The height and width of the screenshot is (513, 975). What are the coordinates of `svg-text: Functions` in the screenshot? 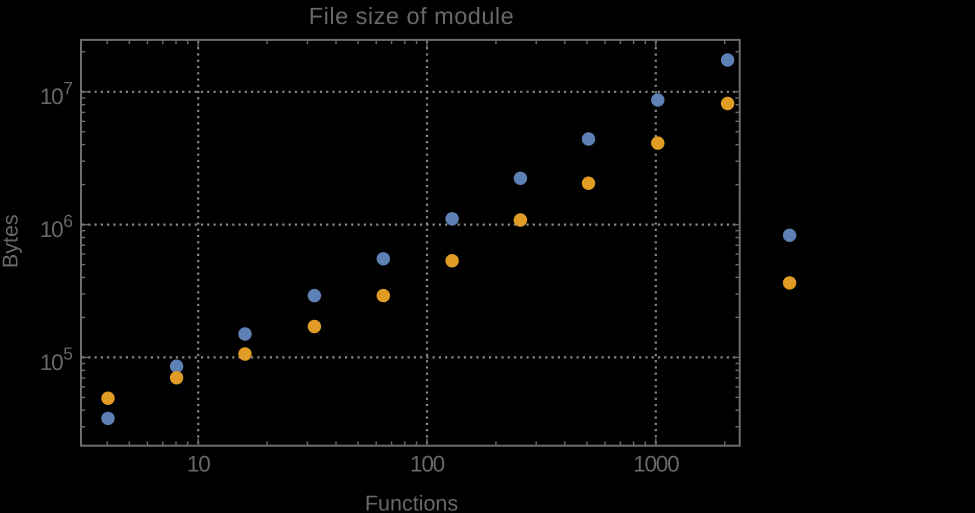 It's located at (411, 502).